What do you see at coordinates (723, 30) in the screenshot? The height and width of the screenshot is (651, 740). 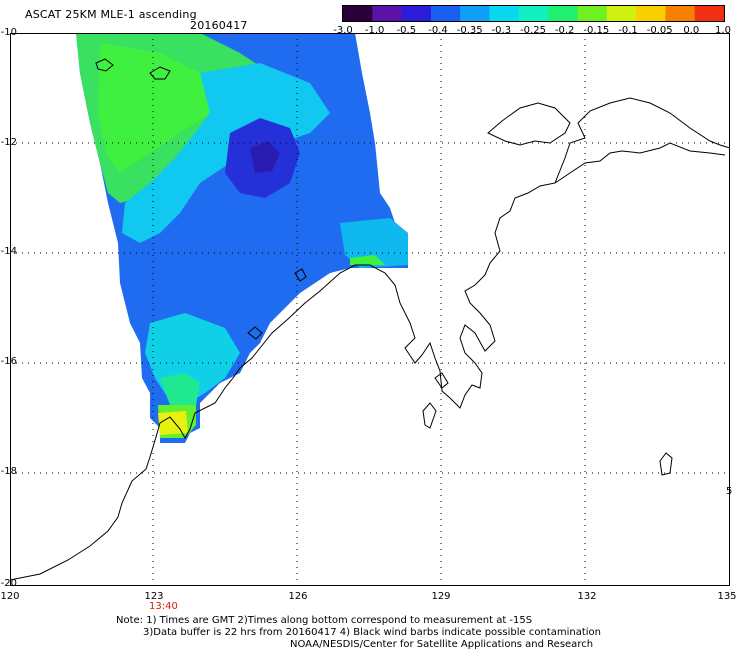 I see `colorbar-label: 1.0` at bounding box center [723, 30].